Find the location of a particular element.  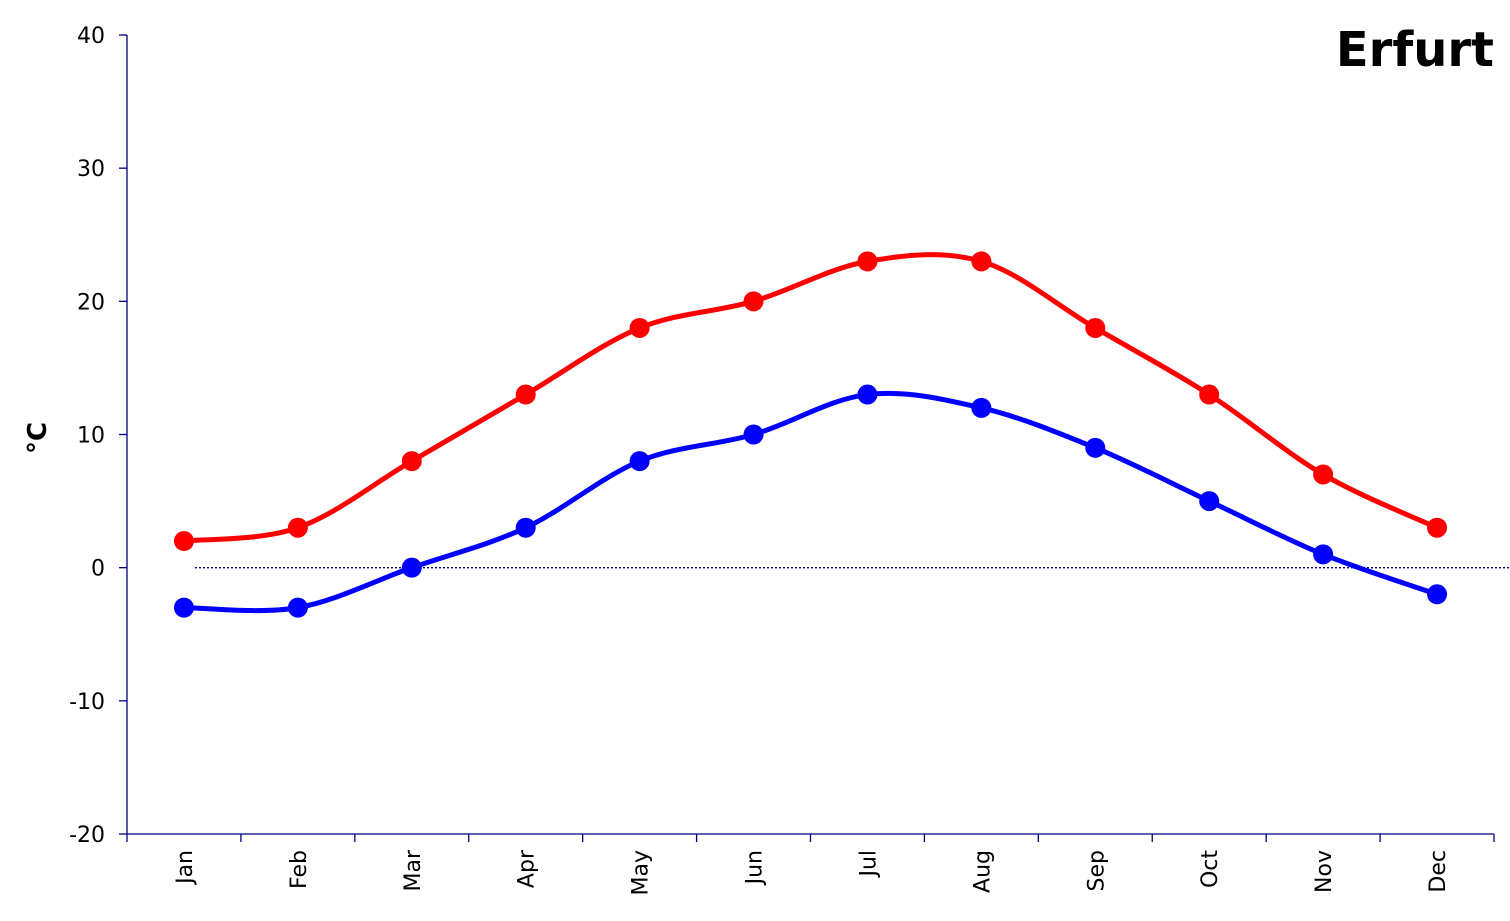

y-tick-label: 20 is located at coordinates (91, 302).